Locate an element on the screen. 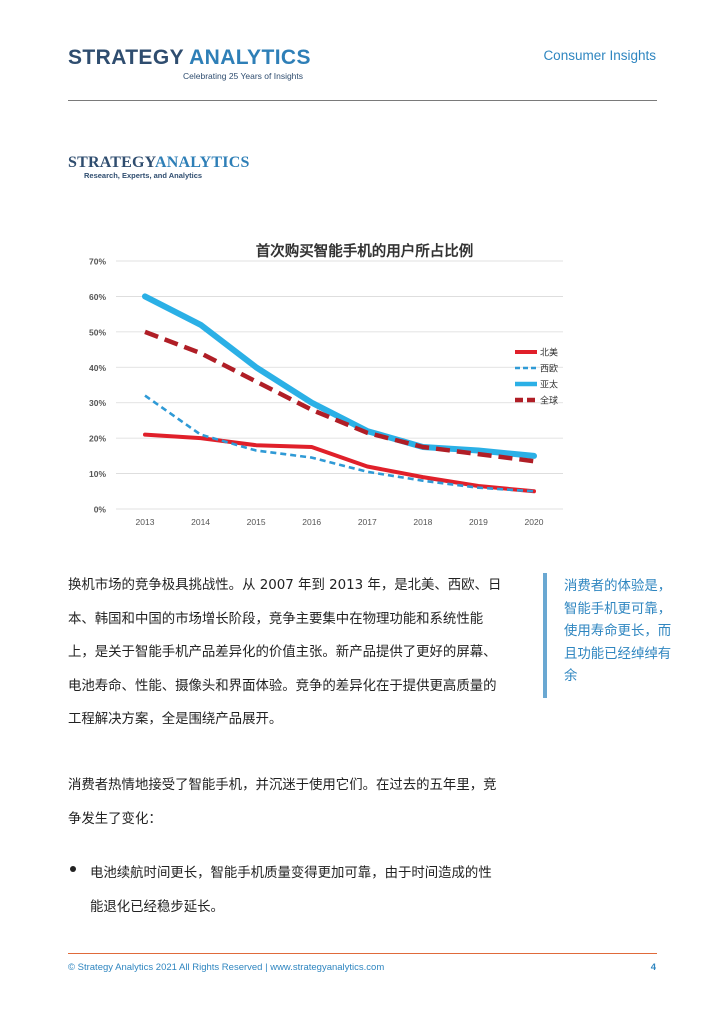  header-section-title: Consumer Insights is located at coordinates (599, 55).